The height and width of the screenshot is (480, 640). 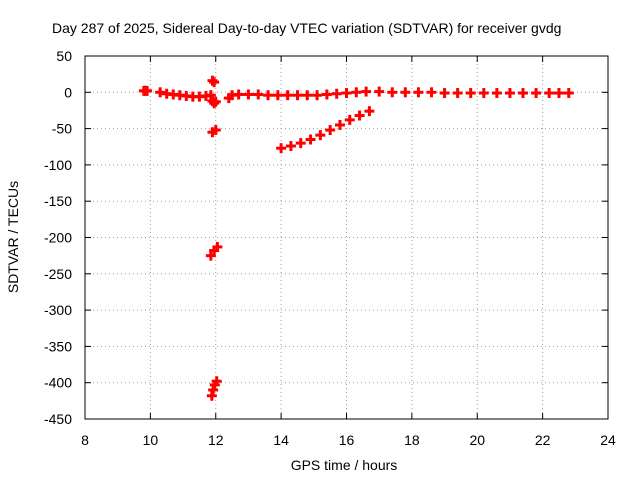 What do you see at coordinates (58, 419) in the screenshot?
I see `y-tick-label: -450` at bounding box center [58, 419].